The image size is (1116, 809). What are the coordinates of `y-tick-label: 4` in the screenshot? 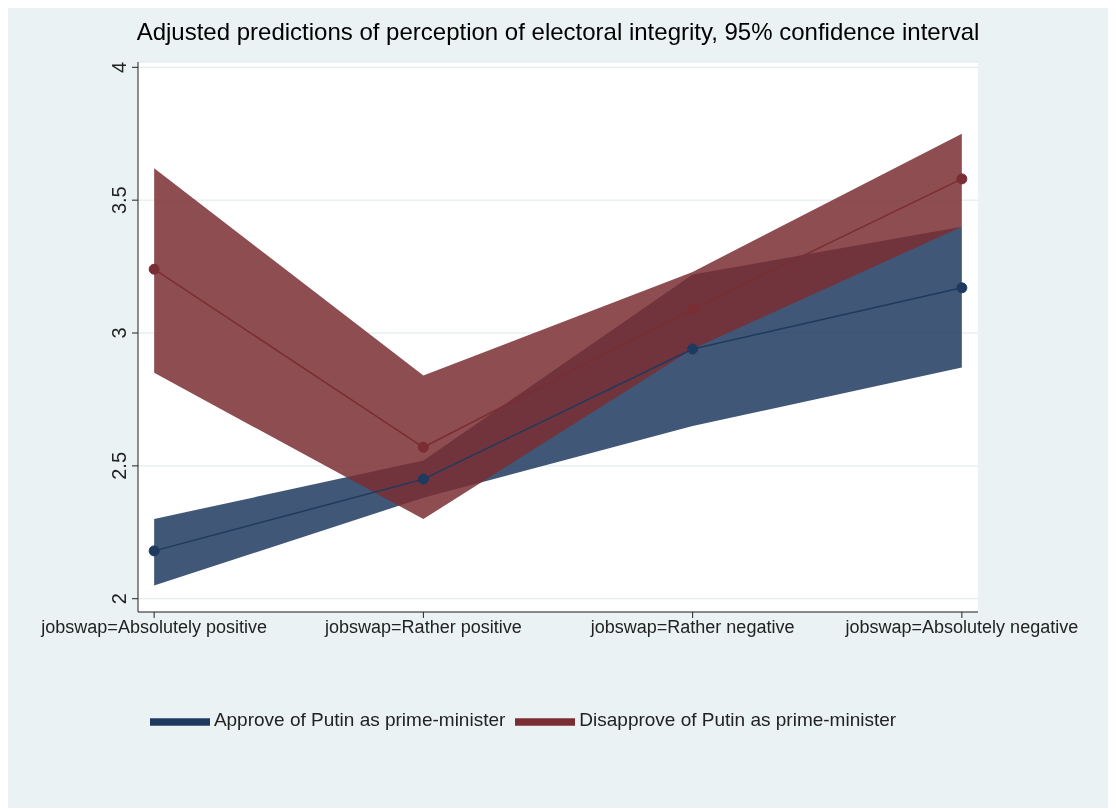 It's located at (119, 67).